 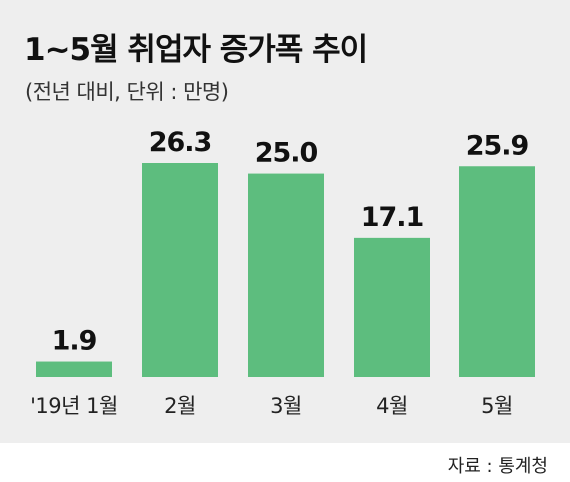 What do you see at coordinates (497, 406) in the screenshot?
I see `category-label-5: 5월` at bounding box center [497, 406].